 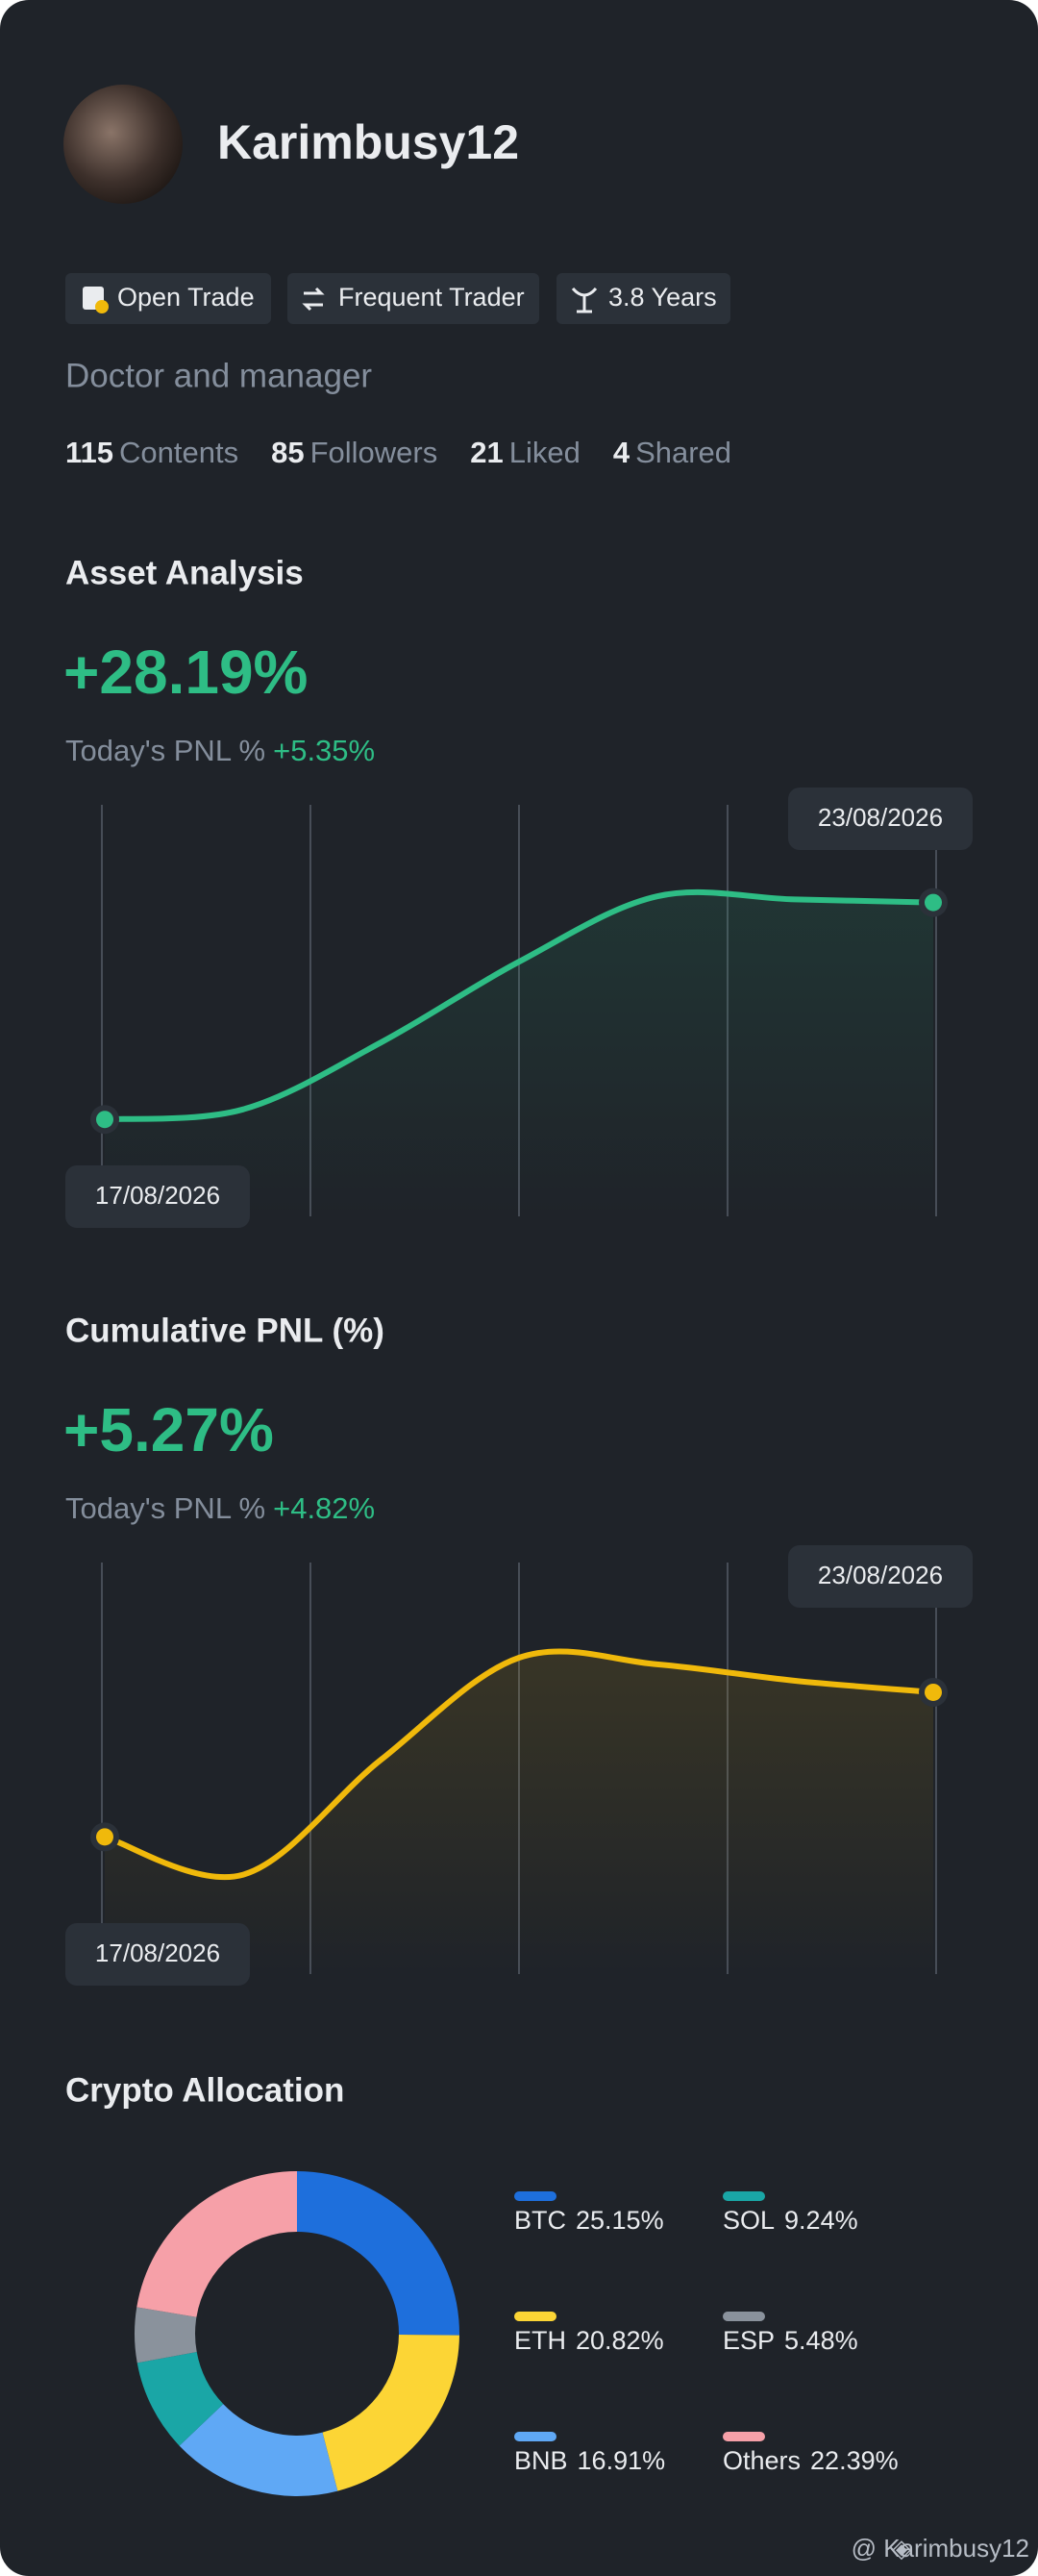 What do you see at coordinates (821, 2220) in the screenshot?
I see `legend-value: 9.24%` at bounding box center [821, 2220].